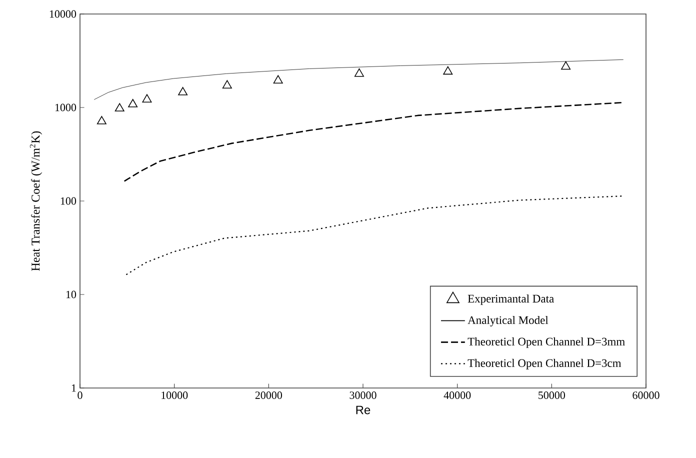 The height and width of the screenshot is (458, 696). What do you see at coordinates (546, 342) in the screenshot?
I see `legend-label: Theoreticl Open Channel D=3mm` at bounding box center [546, 342].